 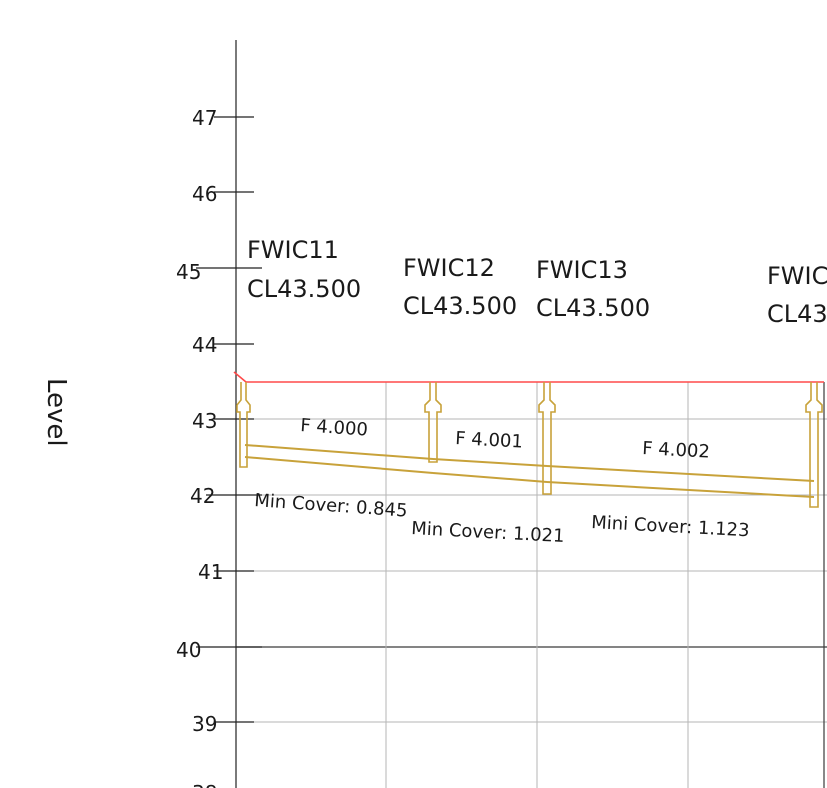 I want to click on cl-label-4: CL43, so click(x=797, y=314).